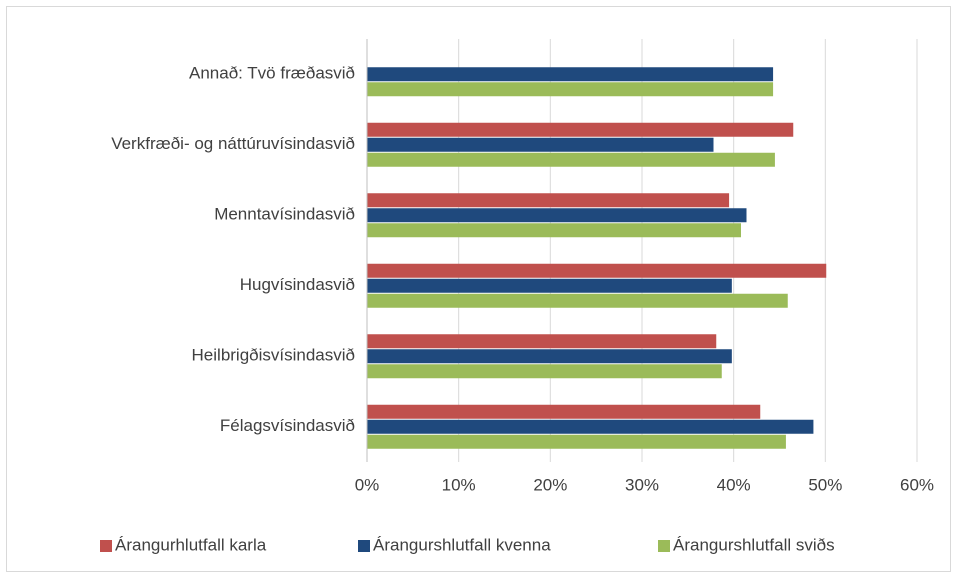  What do you see at coordinates (754, 544) in the screenshot?
I see `legend-label: Árangurshlutfall sviðs` at bounding box center [754, 544].